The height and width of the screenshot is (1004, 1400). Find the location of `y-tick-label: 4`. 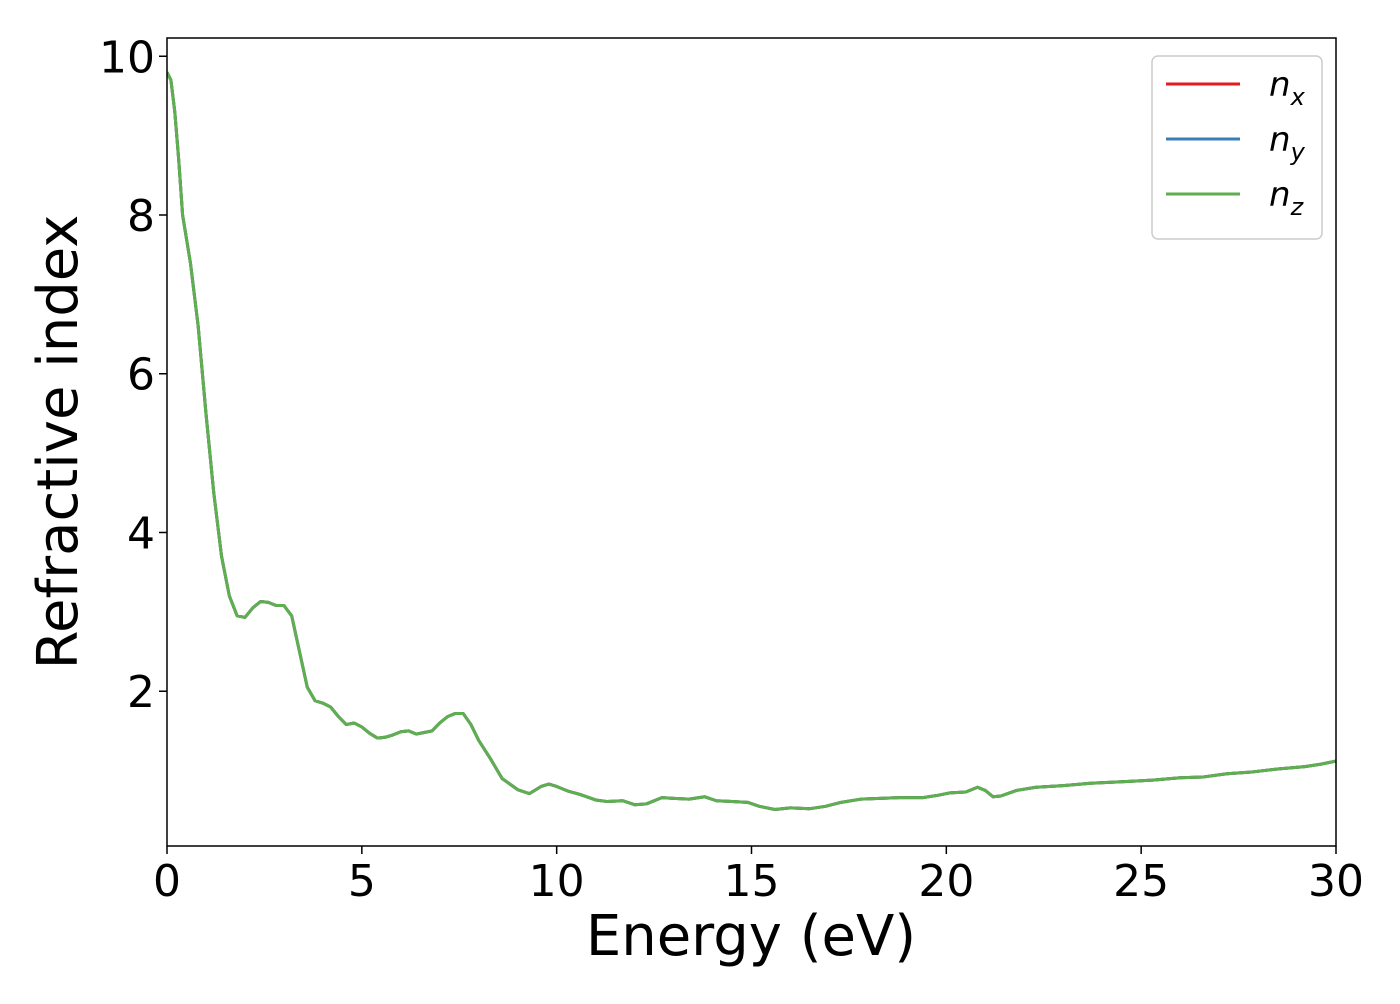

y-tick-label: 4 is located at coordinates (141, 533).